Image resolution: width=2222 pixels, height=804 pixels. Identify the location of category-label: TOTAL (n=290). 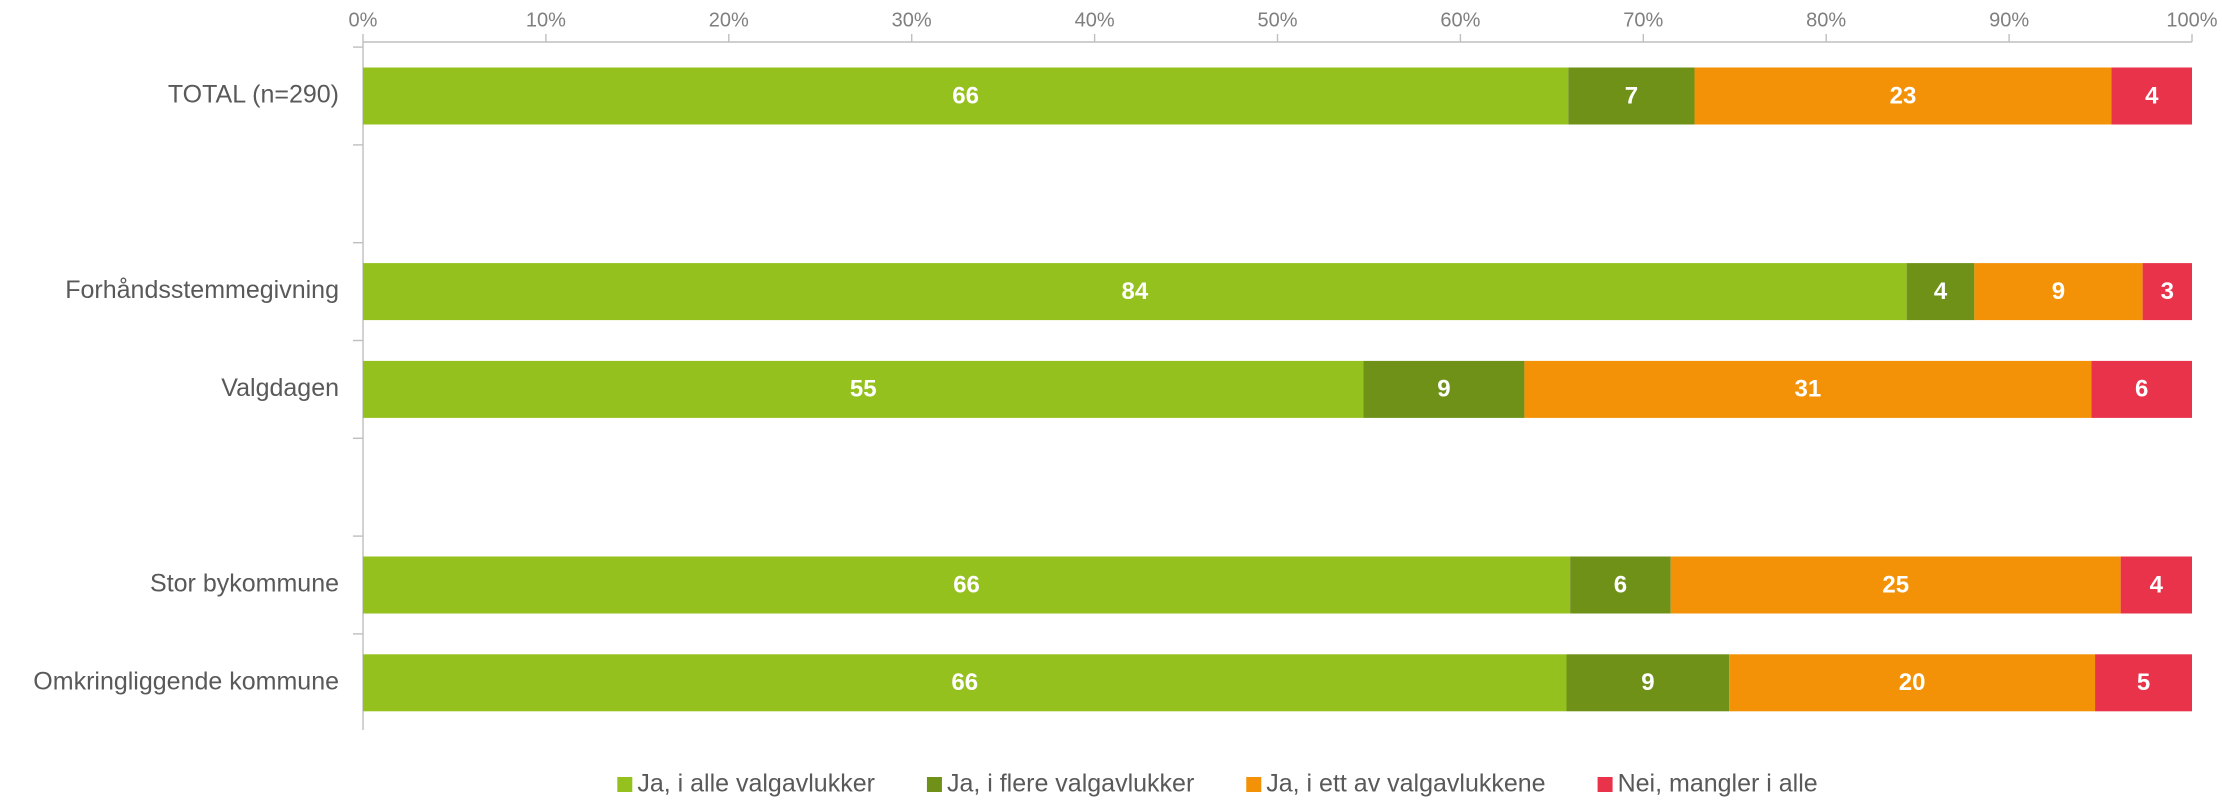
(253, 95).